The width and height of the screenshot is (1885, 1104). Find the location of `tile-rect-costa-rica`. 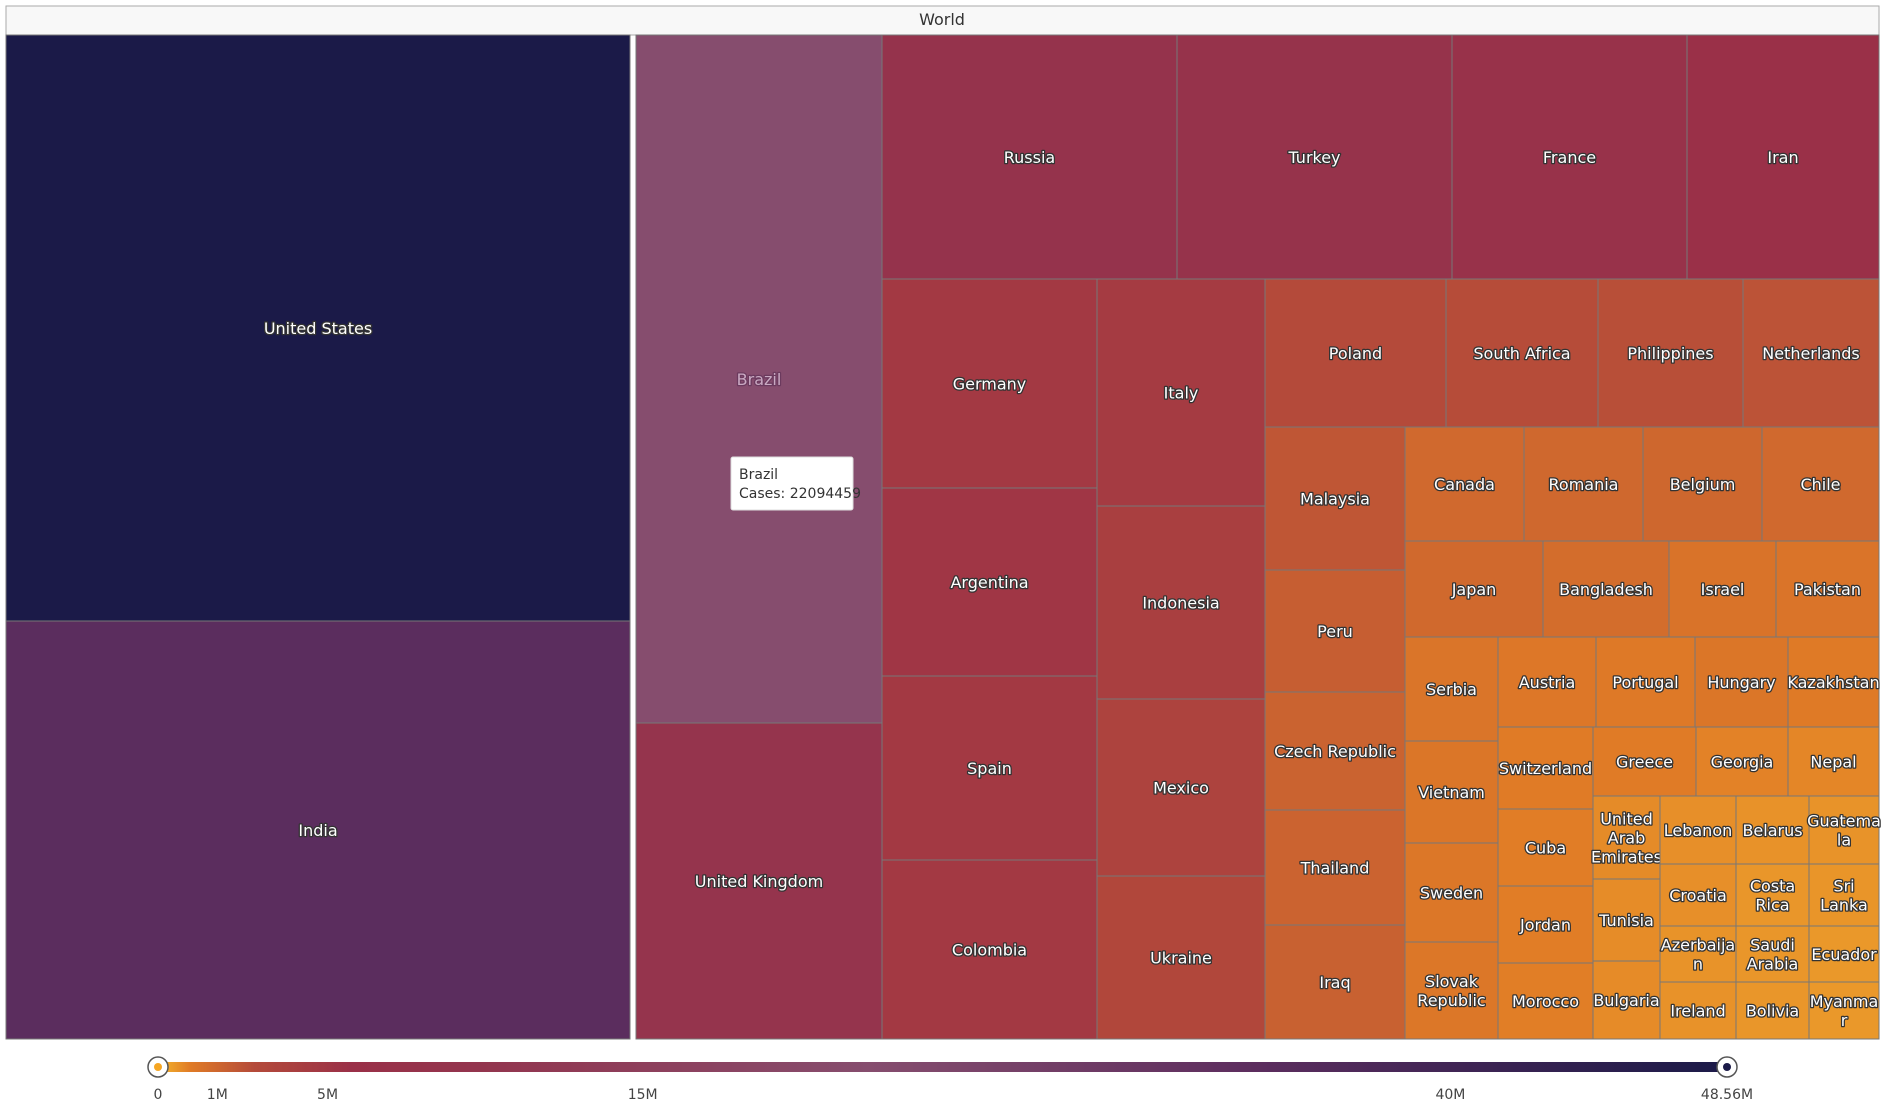

tile-rect-costa-rica is located at coordinates (1772, 895).